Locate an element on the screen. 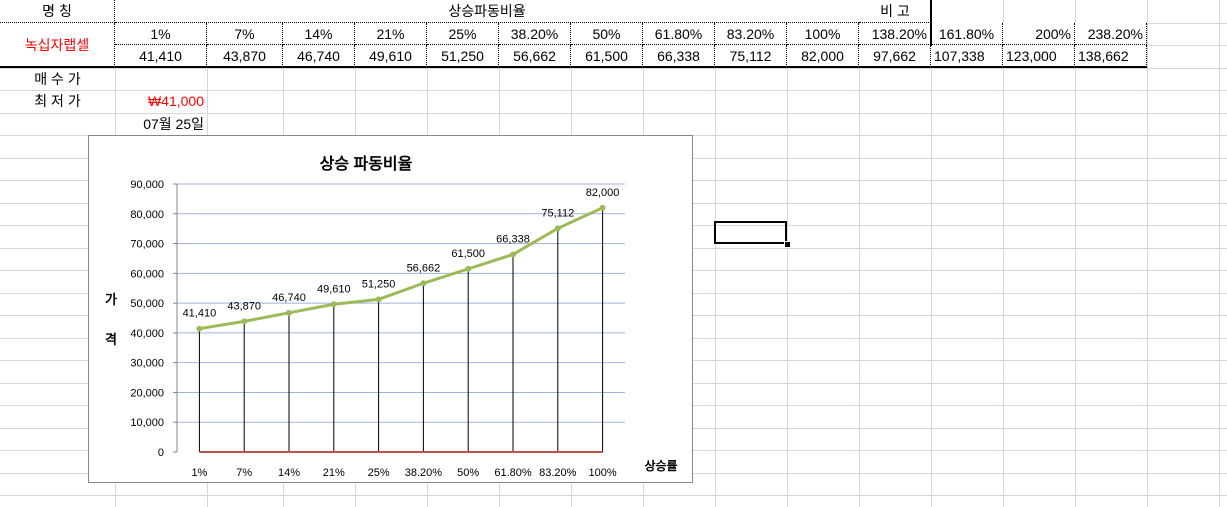 This screenshot has height=507, width=1227. x-tick-label: 38.20% is located at coordinates (424, 473).